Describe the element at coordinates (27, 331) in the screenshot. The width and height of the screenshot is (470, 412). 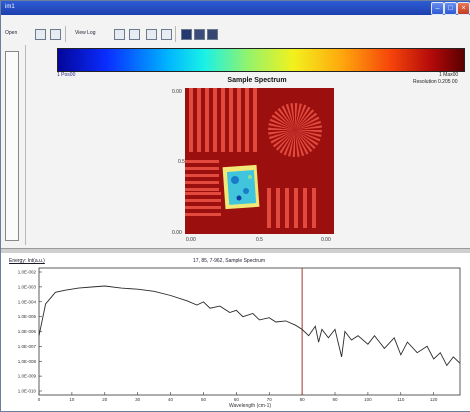
I see `y-tick-label: 1.0E-006` at that location.